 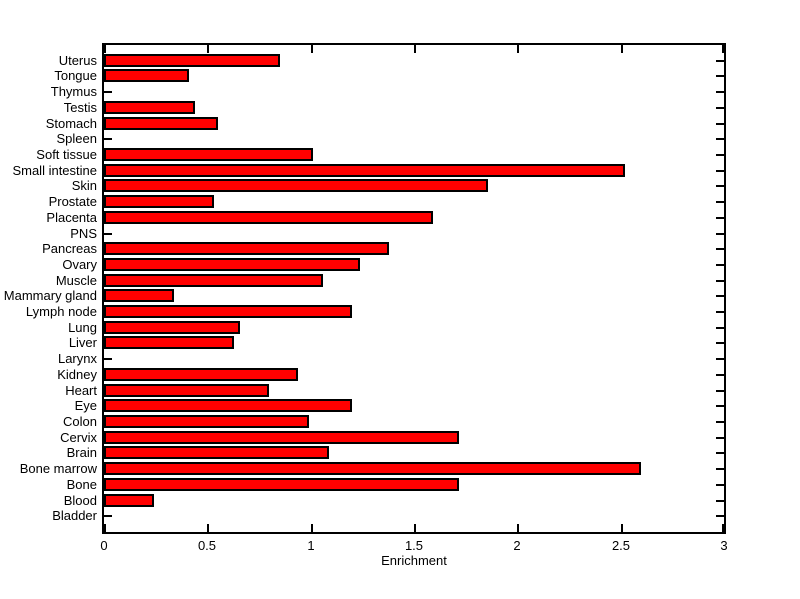 What do you see at coordinates (84, 185) in the screenshot?
I see `y-tick-label: Skin` at bounding box center [84, 185].